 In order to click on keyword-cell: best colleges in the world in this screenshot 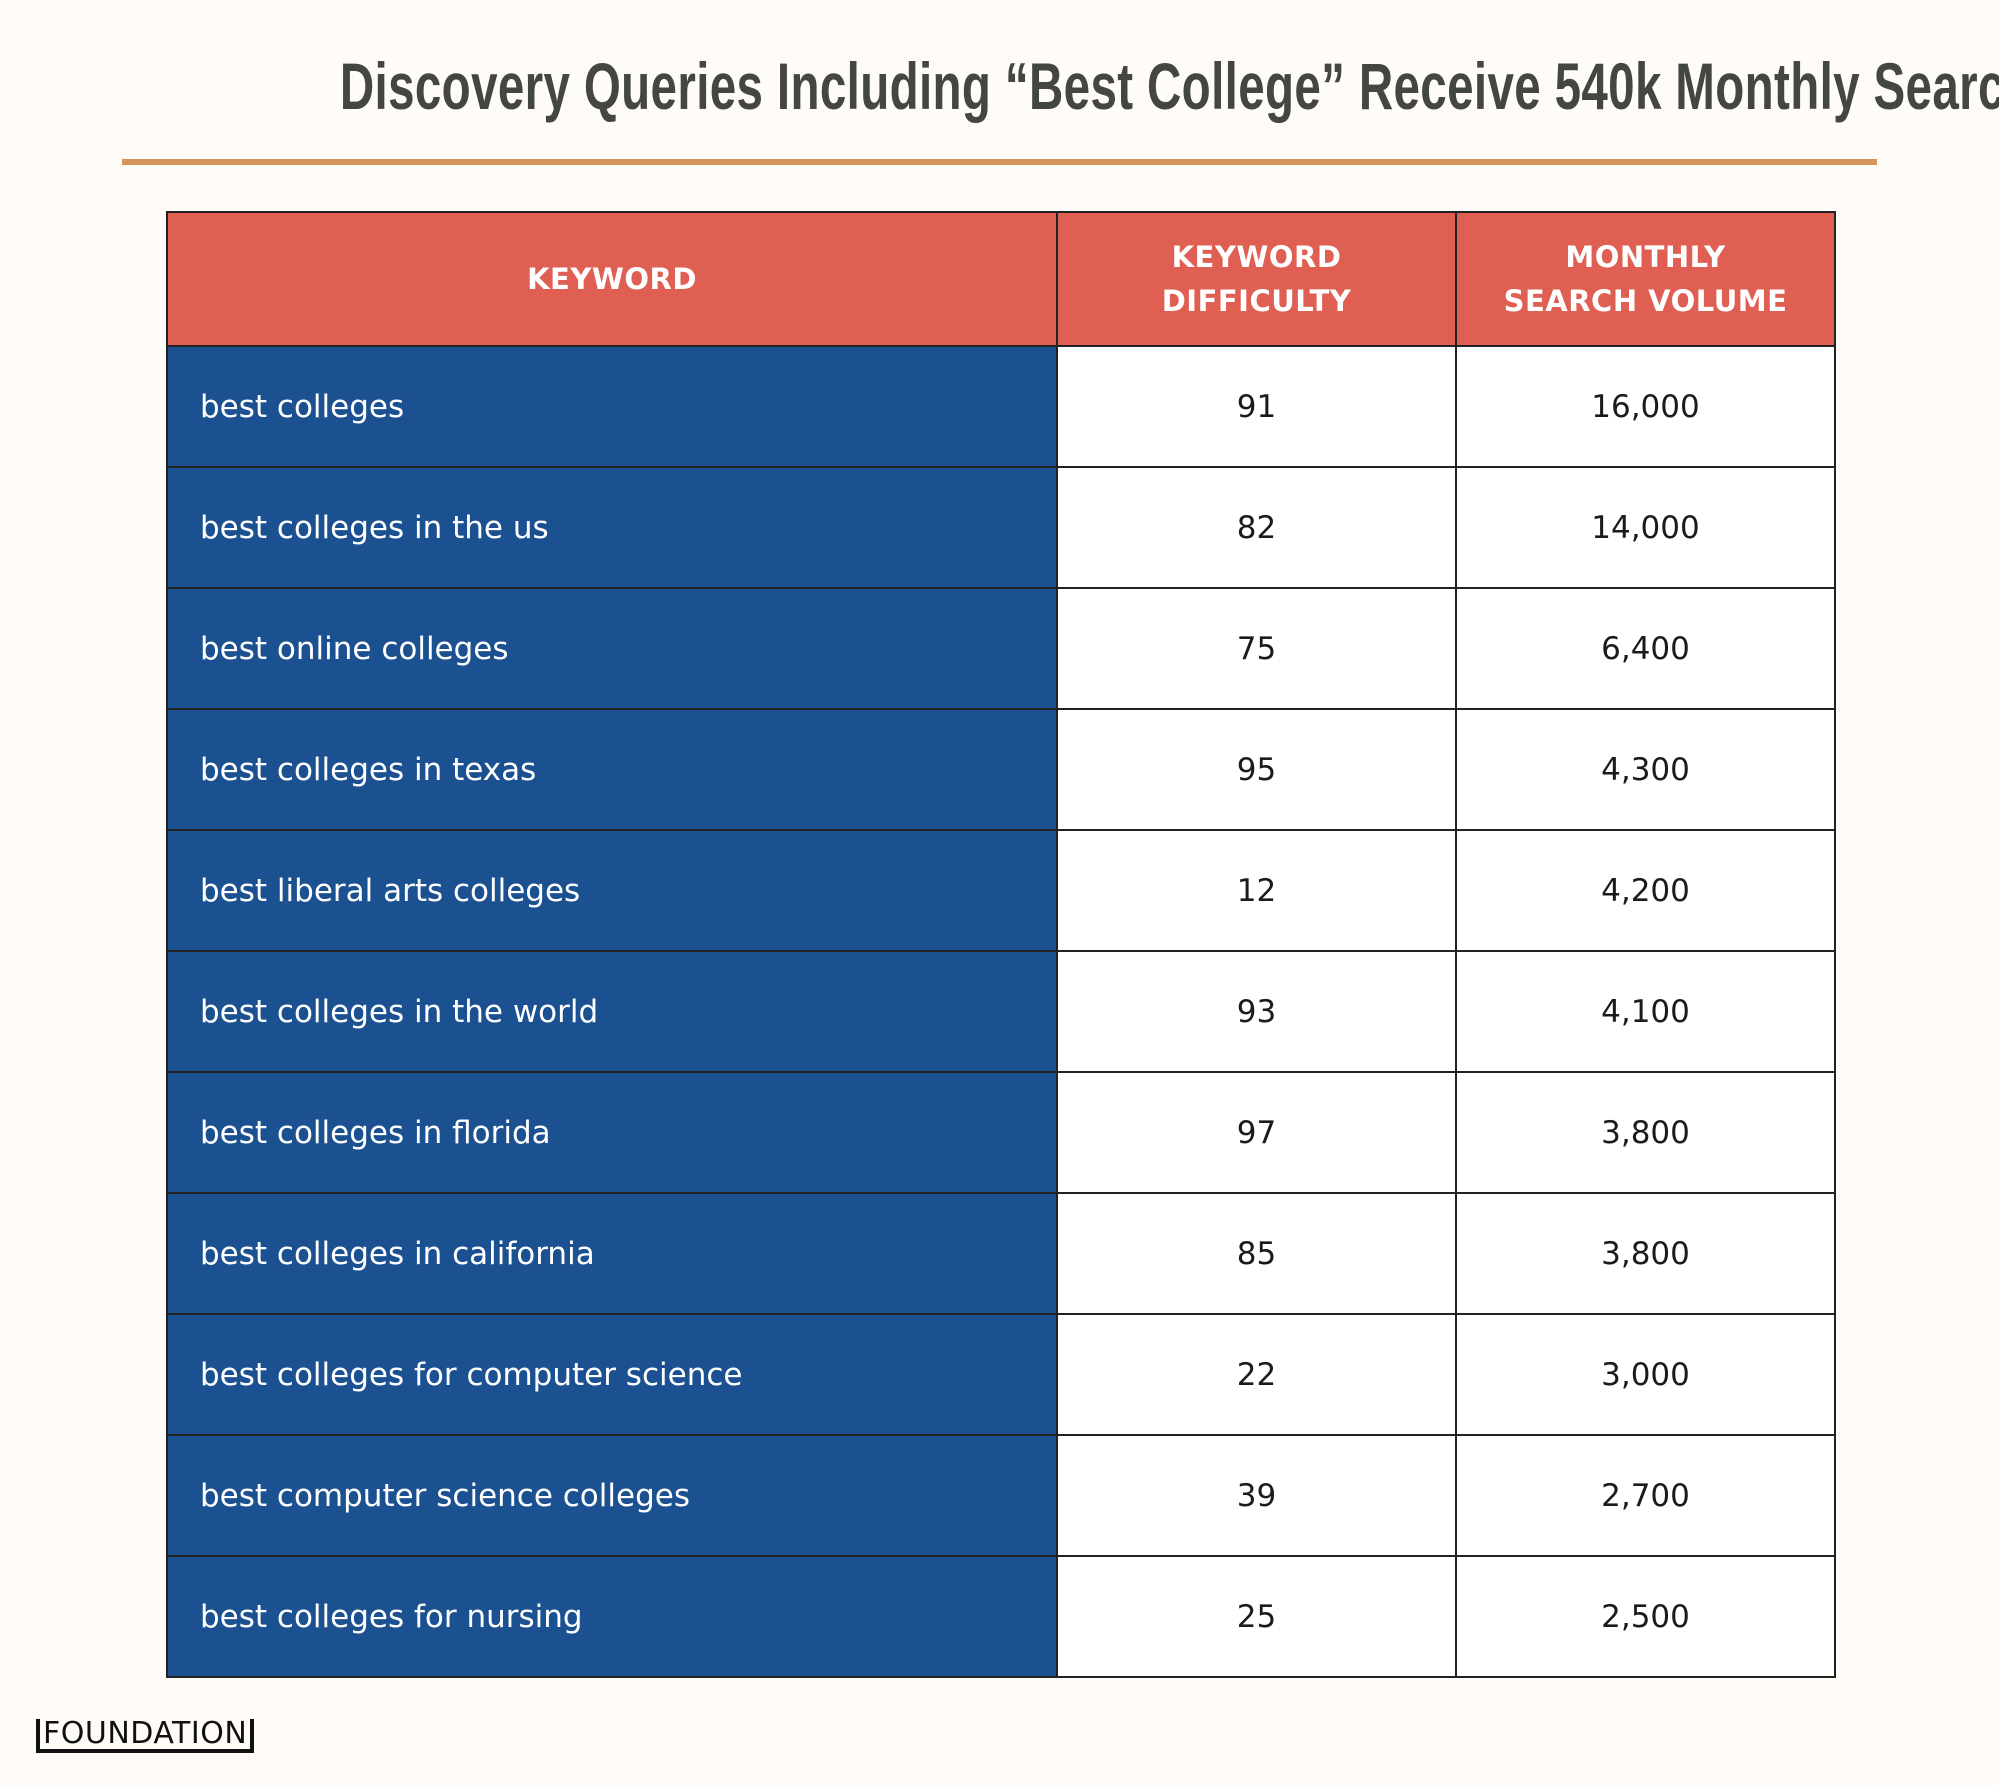, I will do `click(612, 1011)`.